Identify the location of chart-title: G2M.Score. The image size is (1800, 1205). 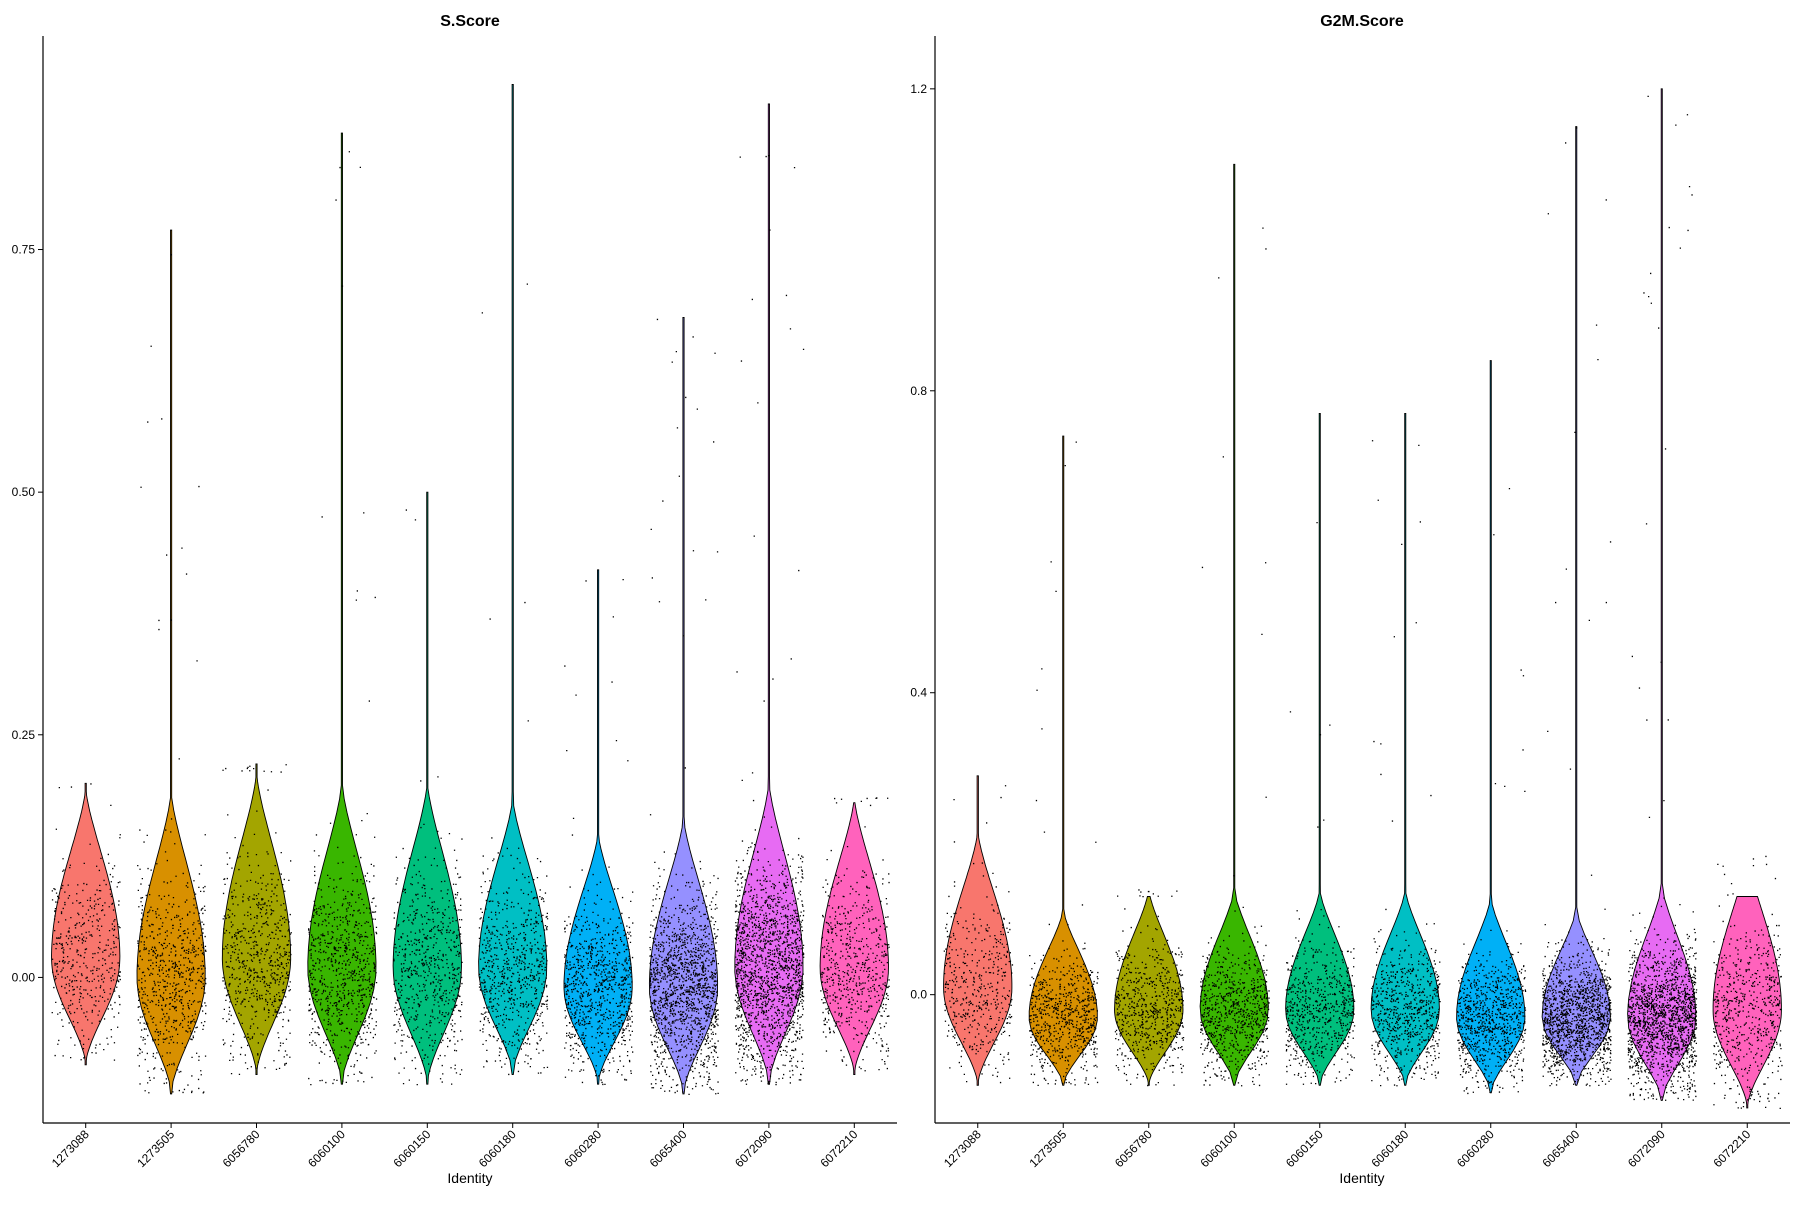
(1362, 21).